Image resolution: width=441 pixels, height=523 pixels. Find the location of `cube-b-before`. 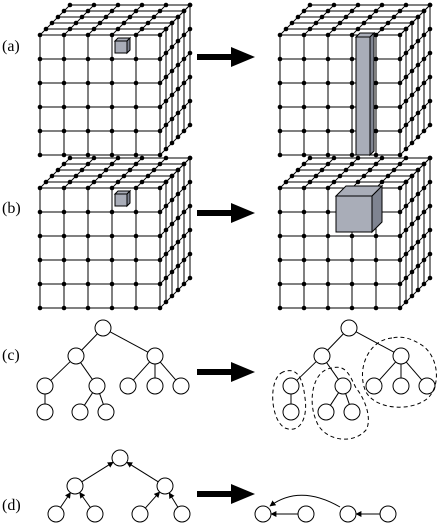

cube-b-before is located at coordinates (115, 233).